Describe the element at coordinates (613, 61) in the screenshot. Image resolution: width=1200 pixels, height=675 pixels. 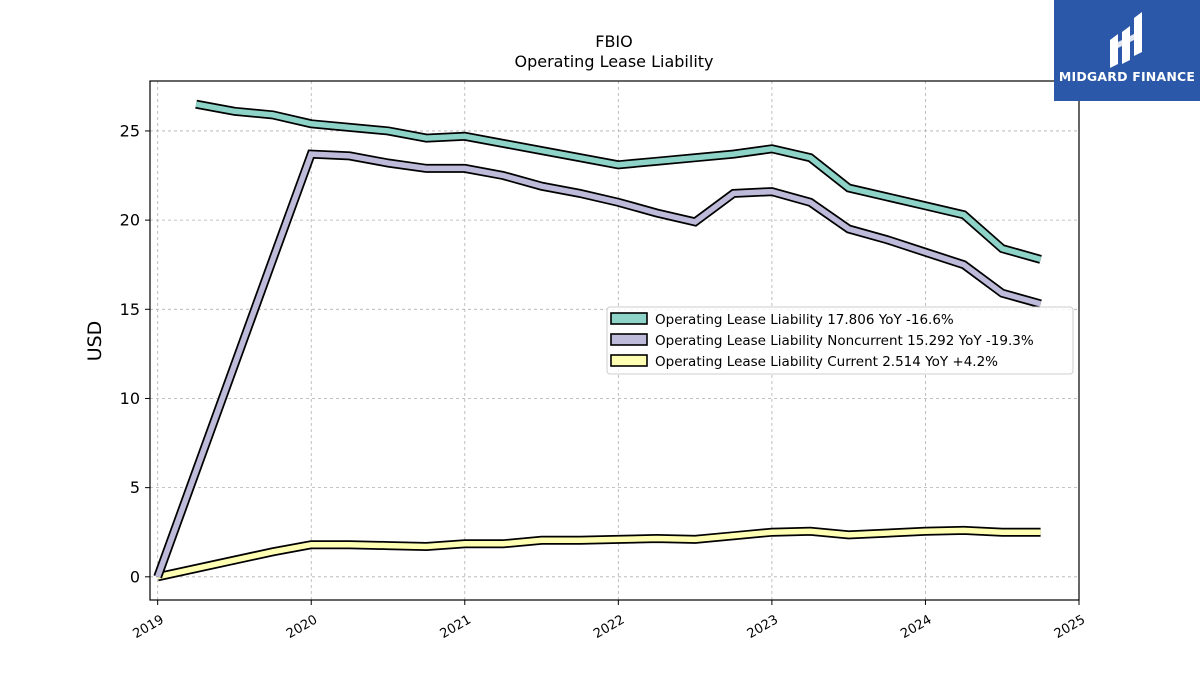
I see `chart-subtitle: Operating Lease Liability` at that location.